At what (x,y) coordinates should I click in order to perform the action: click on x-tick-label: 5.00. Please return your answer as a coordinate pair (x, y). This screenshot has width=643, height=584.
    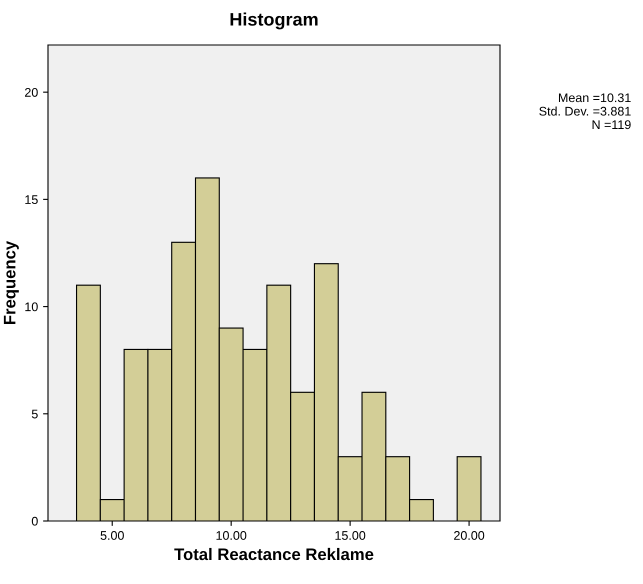
    Looking at the image, I should click on (112, 535).